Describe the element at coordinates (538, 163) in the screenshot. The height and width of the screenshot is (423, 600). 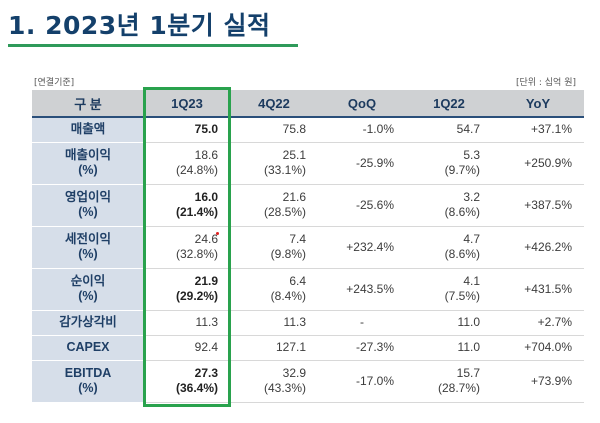
I see `cell-yoy: +250.9%` at that location.